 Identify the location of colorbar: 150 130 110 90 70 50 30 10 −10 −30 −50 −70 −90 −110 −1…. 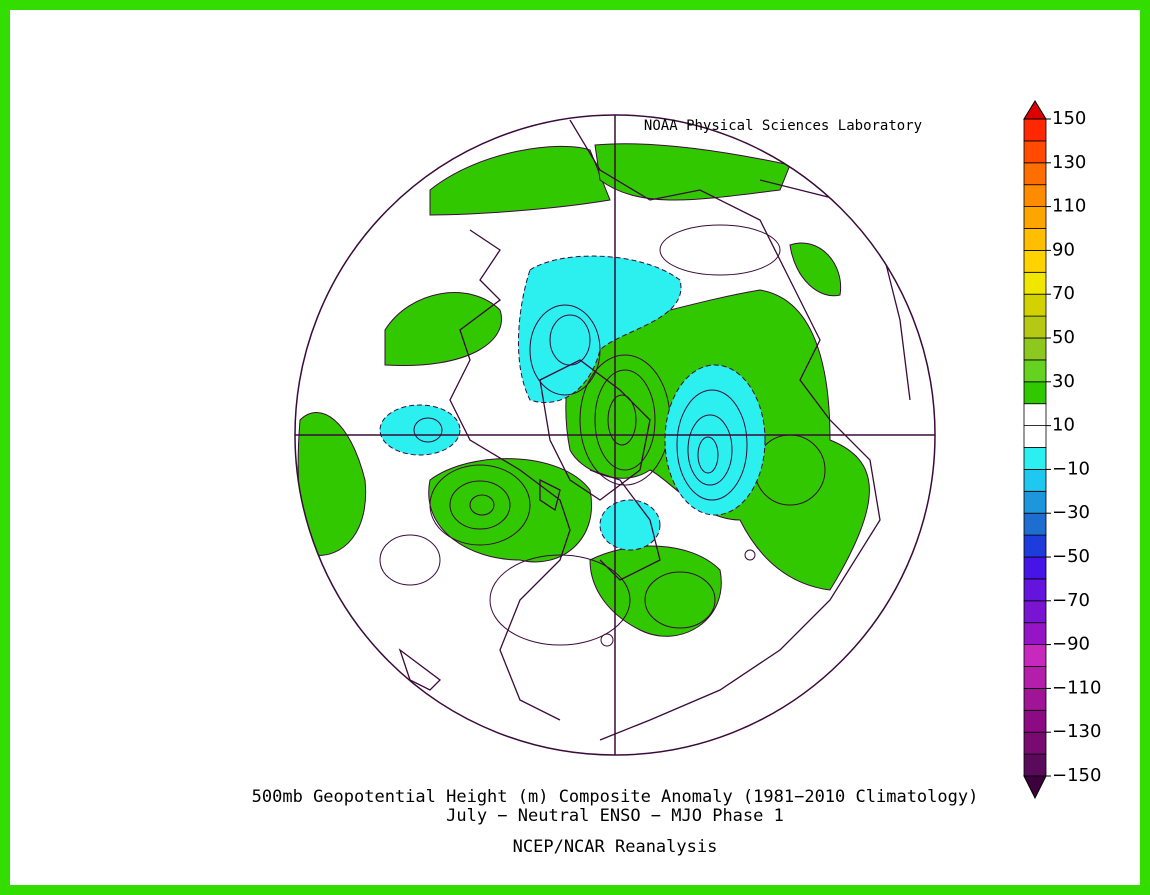
(1062, 450).